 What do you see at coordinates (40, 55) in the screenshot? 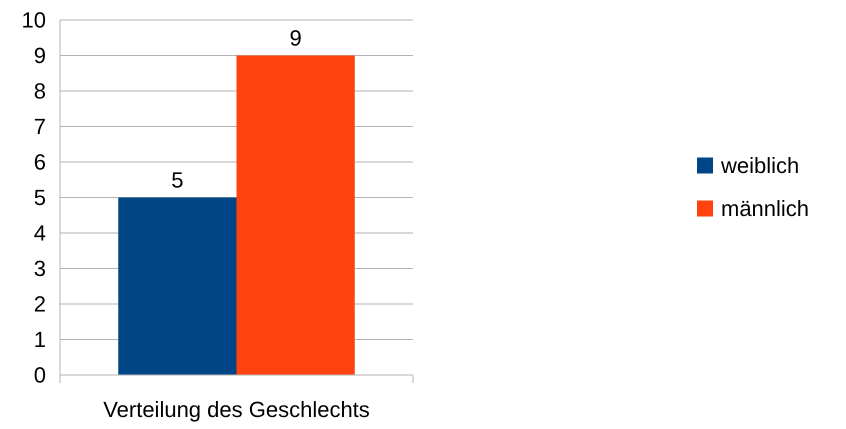
I see `y-tick-label: 9` at bounding box center [40, 55].